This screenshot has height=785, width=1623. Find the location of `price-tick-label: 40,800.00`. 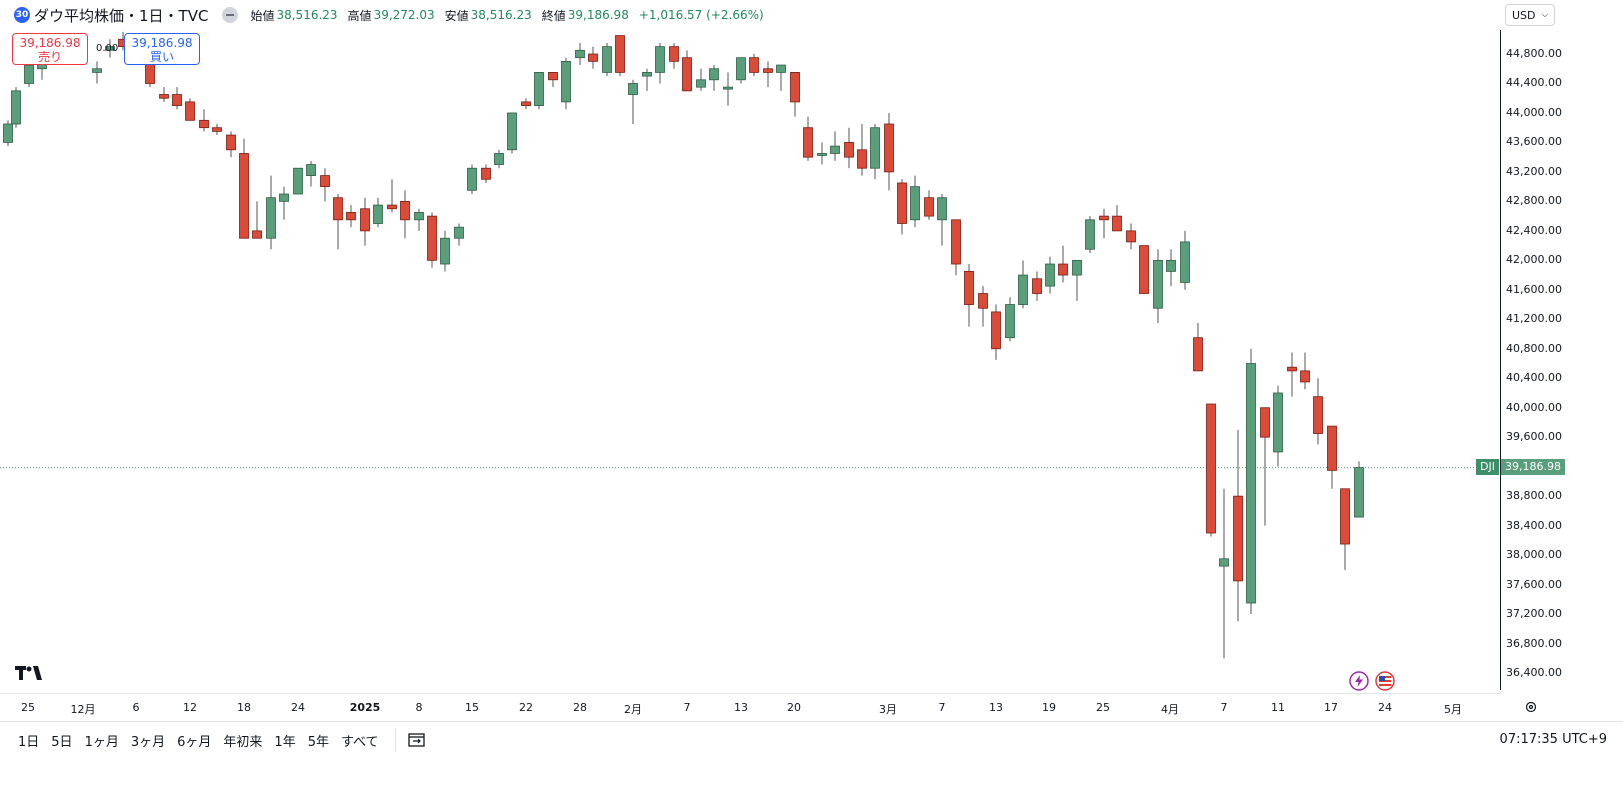

price-tick-label: 40,800.00 is located at coordinates (1534, 348).